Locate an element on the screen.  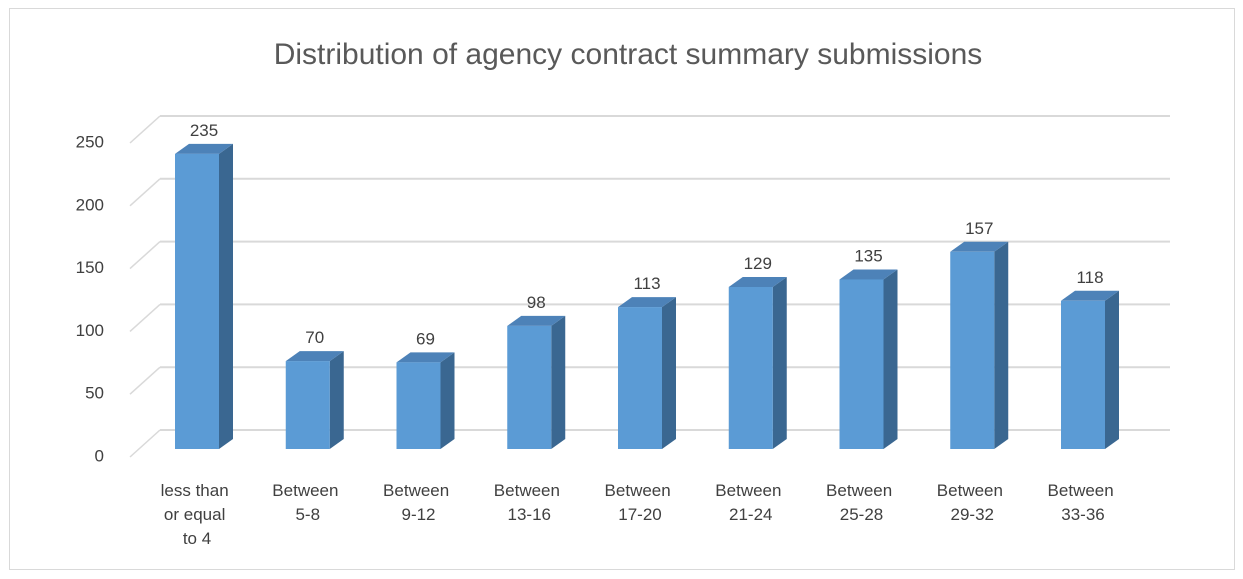
y-tick-label: 200 is located at coordinates (90, 204).